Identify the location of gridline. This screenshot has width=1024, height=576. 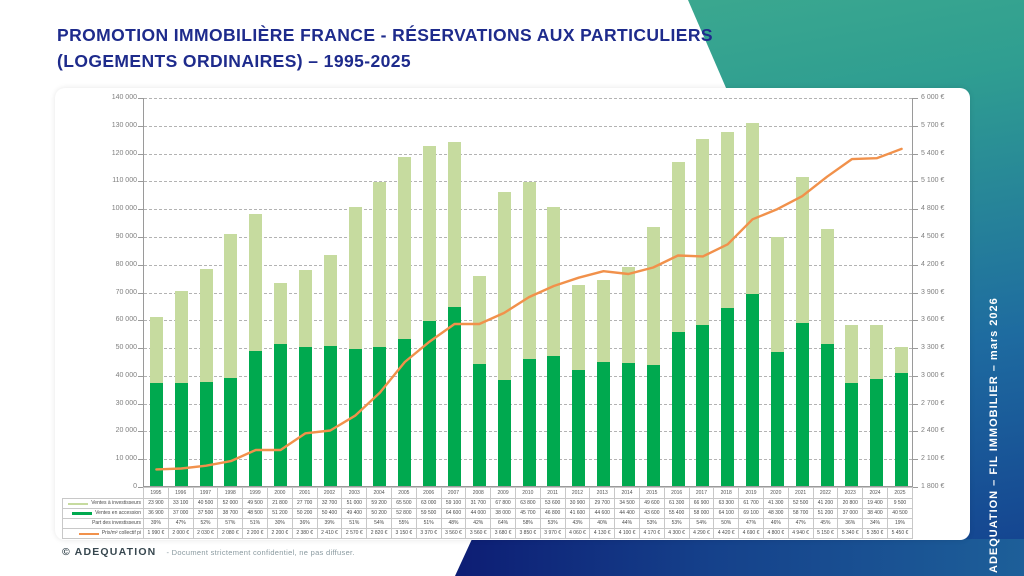
(528, 126).